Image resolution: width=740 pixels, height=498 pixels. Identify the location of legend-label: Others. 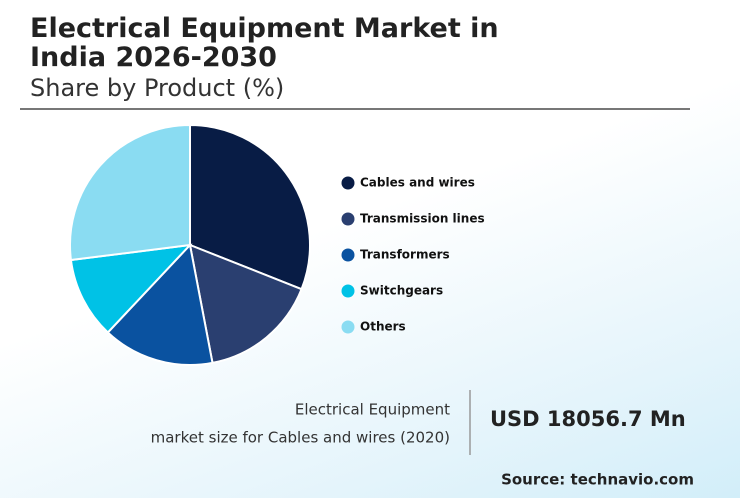
(383, 327).